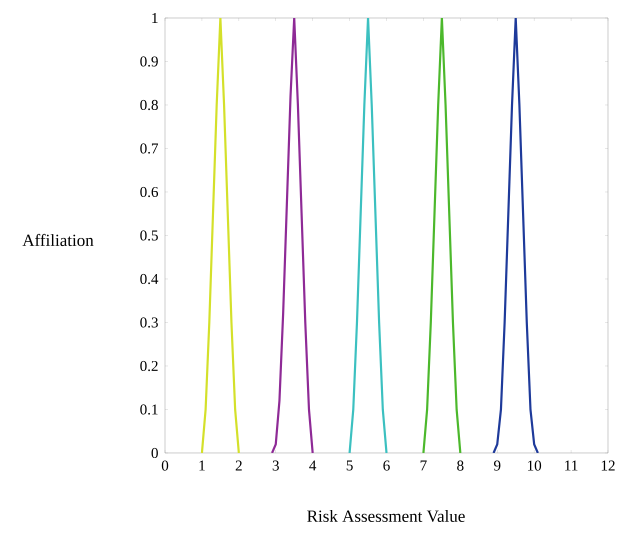 The width and height of the screenshot is (622, 538). What do you see at coordinates (155, 18) in the screenshot?
I see `y-tick-label: 1` at bounding box center [155, 18].